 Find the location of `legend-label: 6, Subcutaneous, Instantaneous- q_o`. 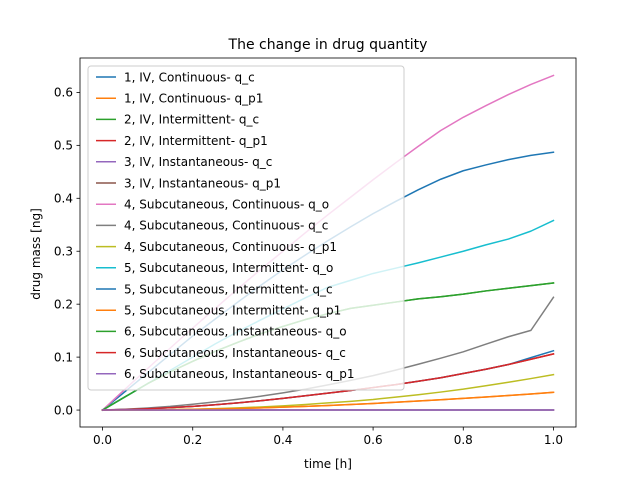

legend-label: 6, Subcutaneous, Instantaneous- q_o is located at coordinates (235, 332).